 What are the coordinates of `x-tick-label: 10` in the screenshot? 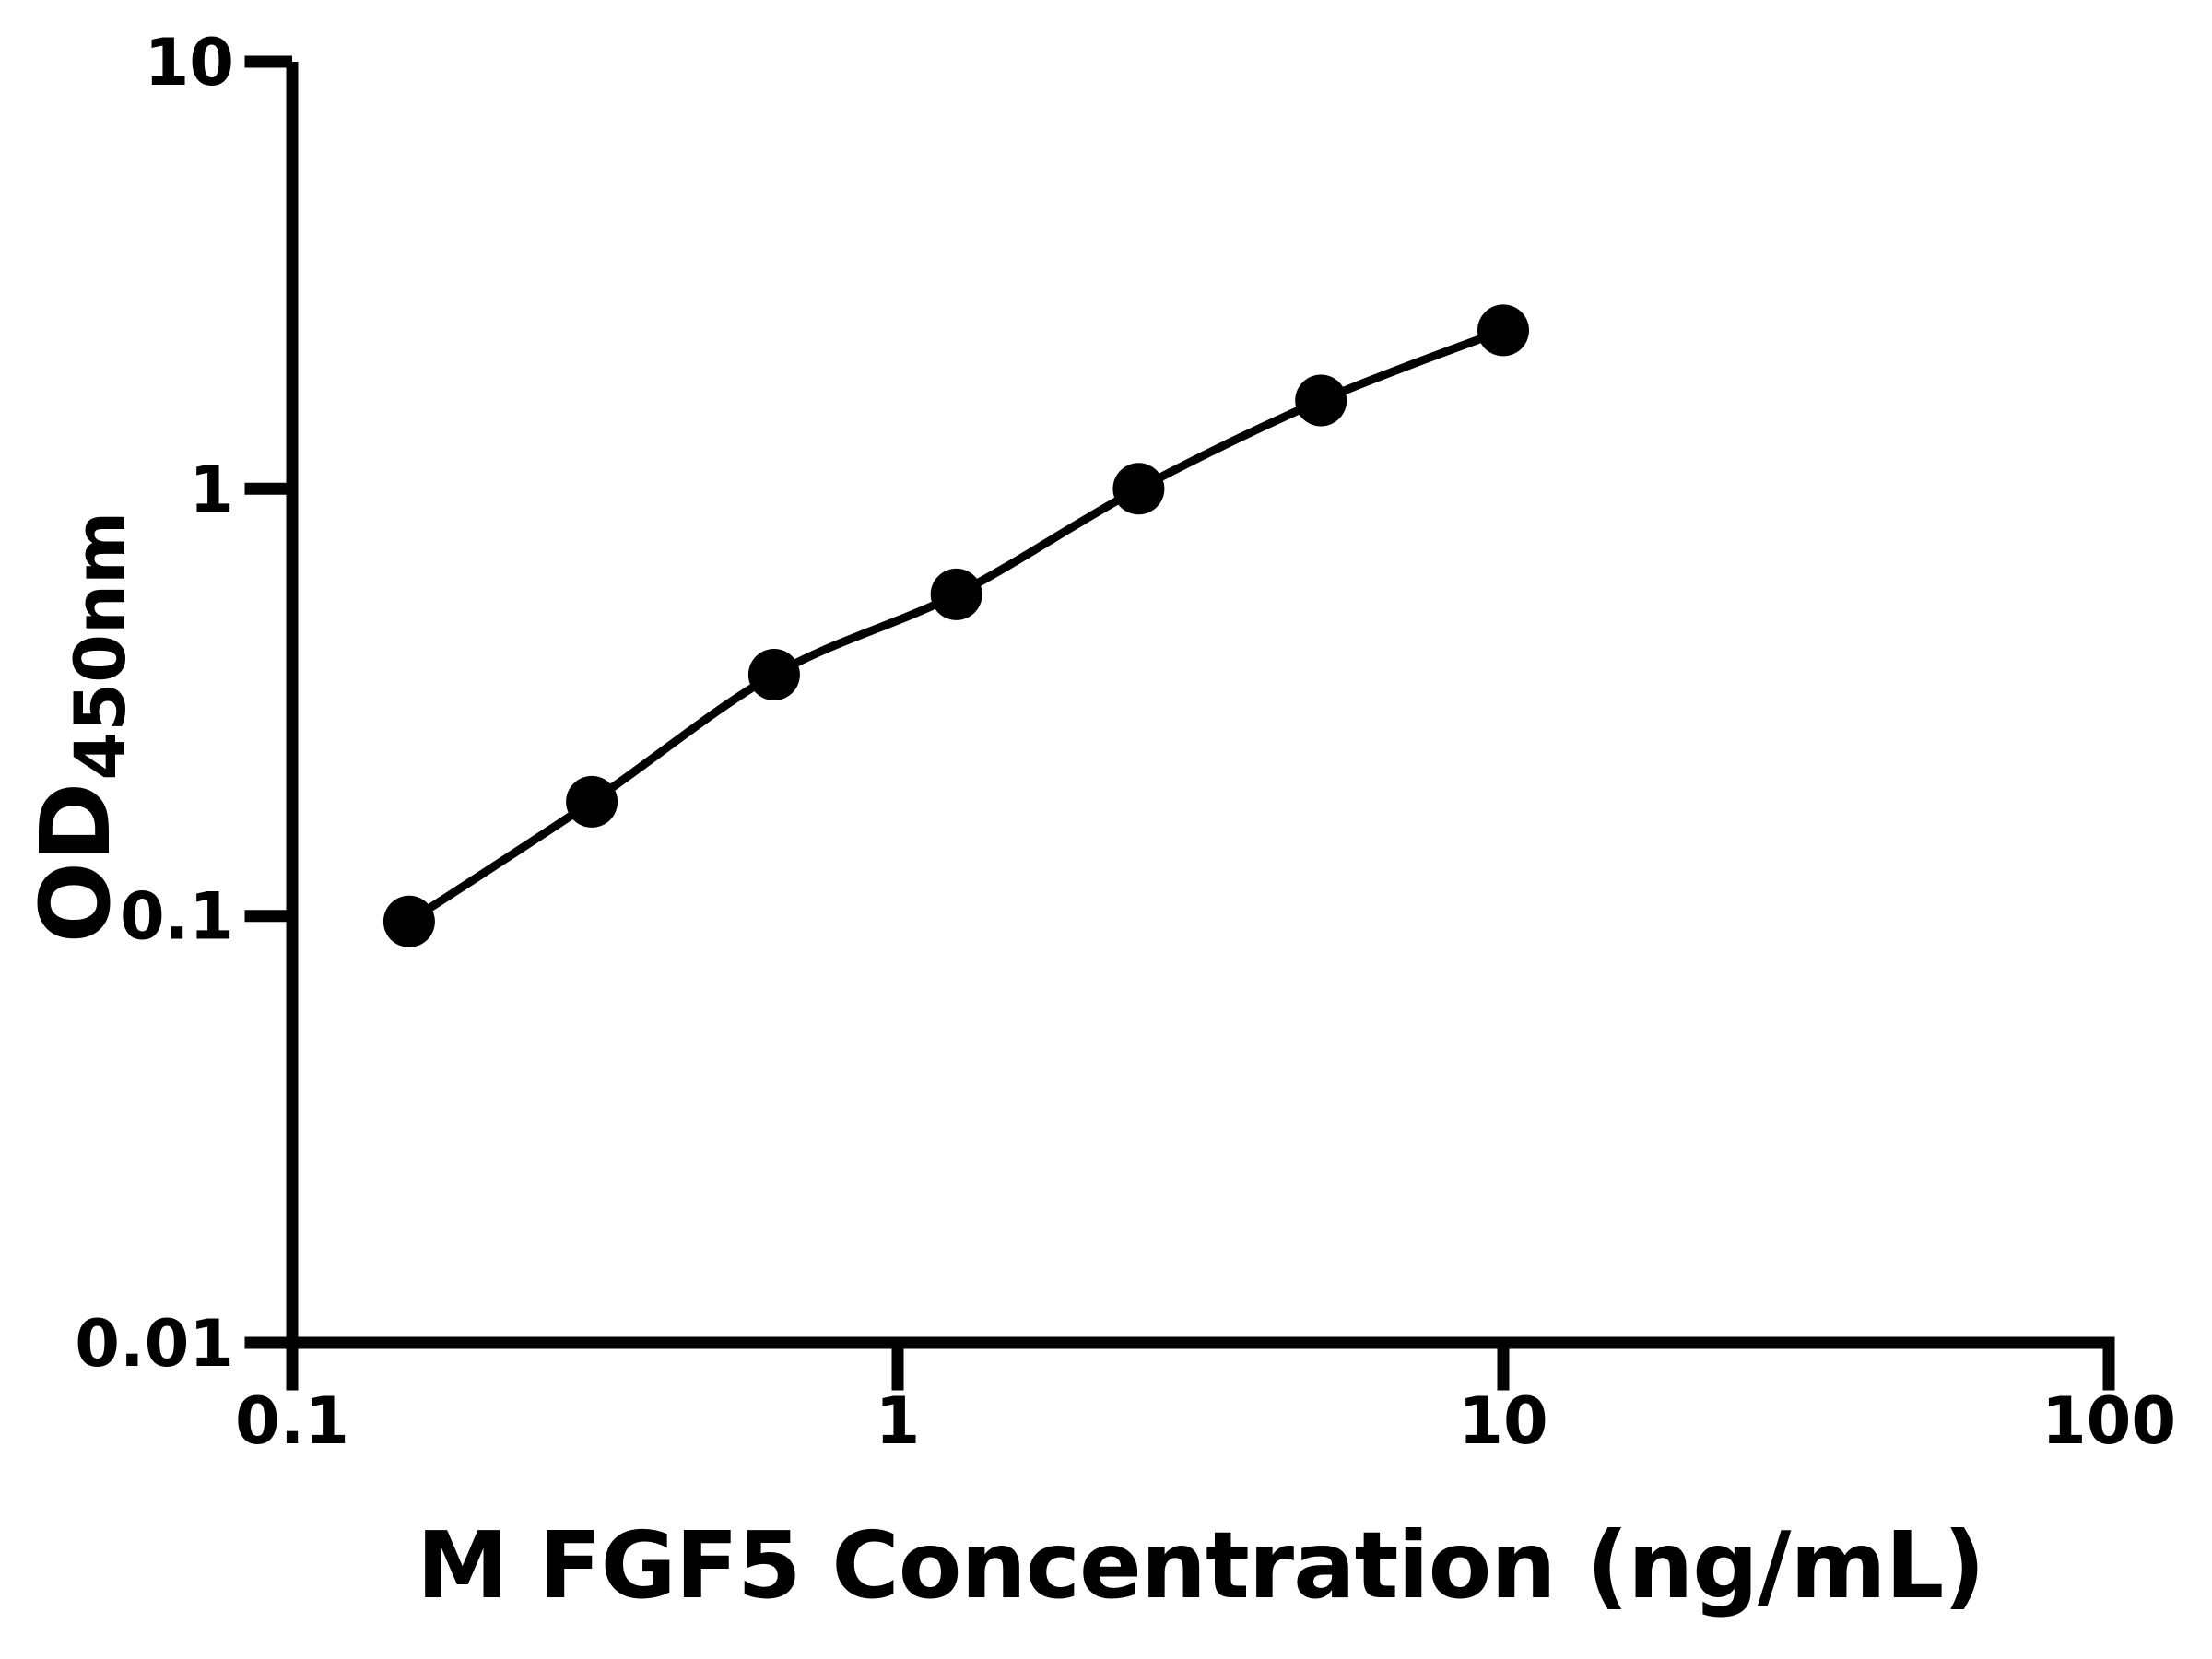 It's located at (1502, 1421).